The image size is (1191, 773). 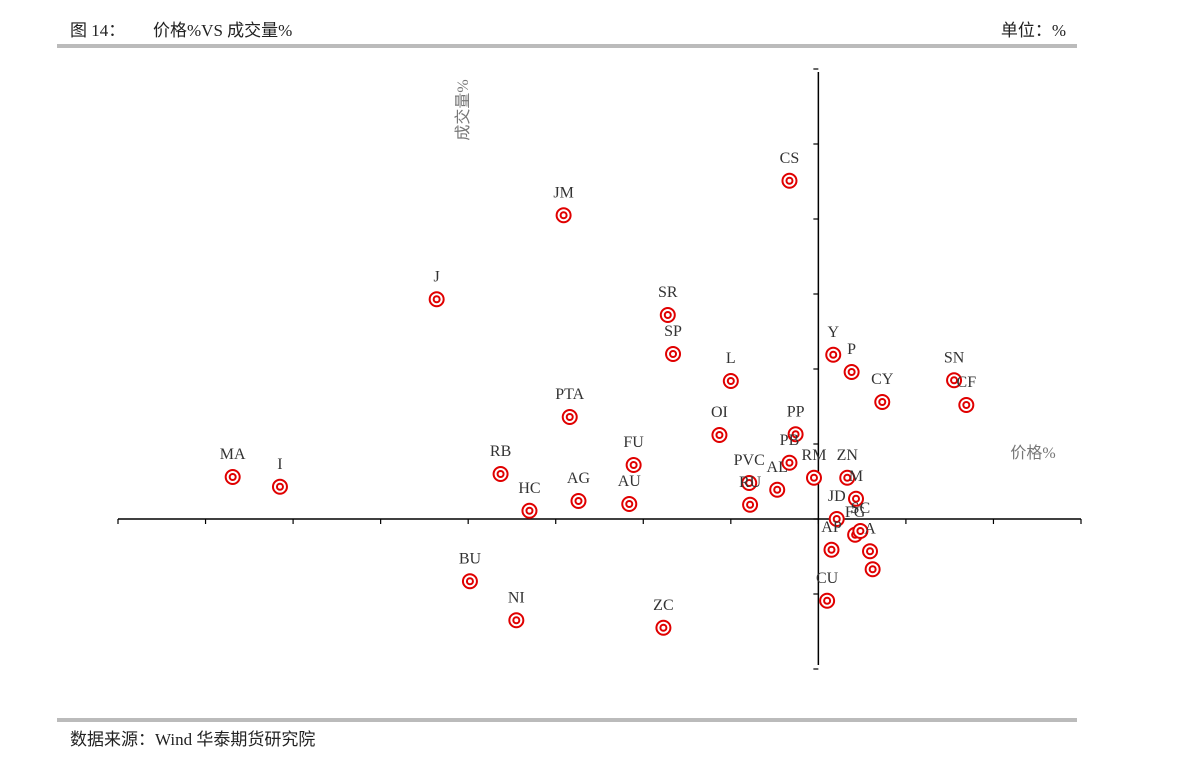 I want to click on header-rule, so click(x=567, y=46).